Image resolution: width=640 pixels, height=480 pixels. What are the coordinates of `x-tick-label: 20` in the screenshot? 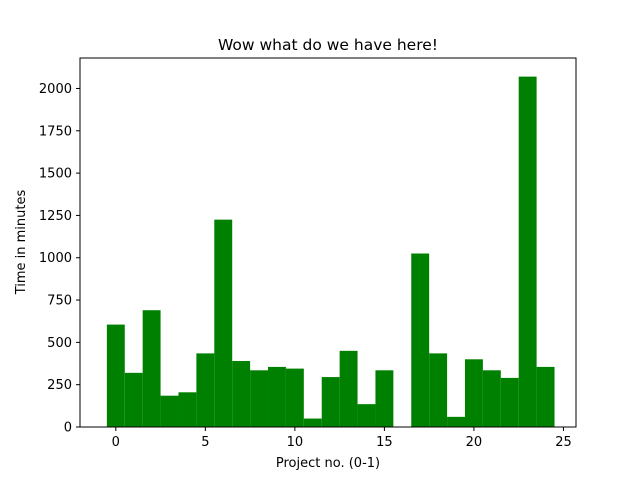 It's located at (474, 442).